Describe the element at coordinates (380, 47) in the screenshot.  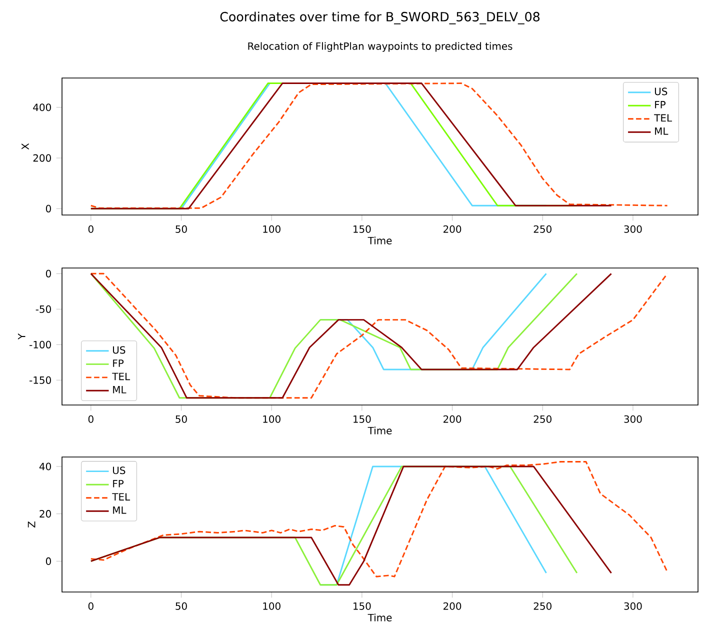
I see `chart-subtitle: Relocation of FlightPlan waypoints to predicted times` at that location.